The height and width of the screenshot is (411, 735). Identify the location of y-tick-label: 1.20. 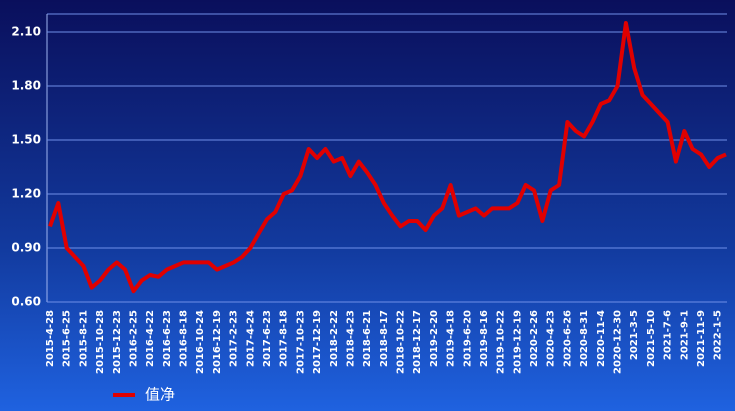
(26, 194).